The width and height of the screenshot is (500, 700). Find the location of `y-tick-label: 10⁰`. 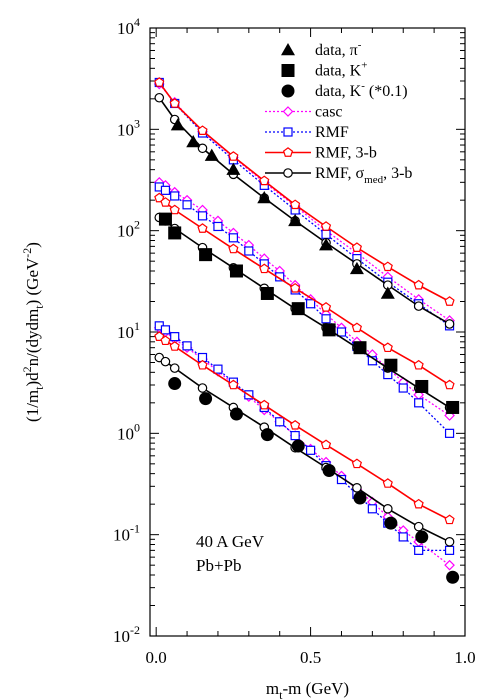

y-tick-label: 10⁰ is located at coordinates (128, 431).